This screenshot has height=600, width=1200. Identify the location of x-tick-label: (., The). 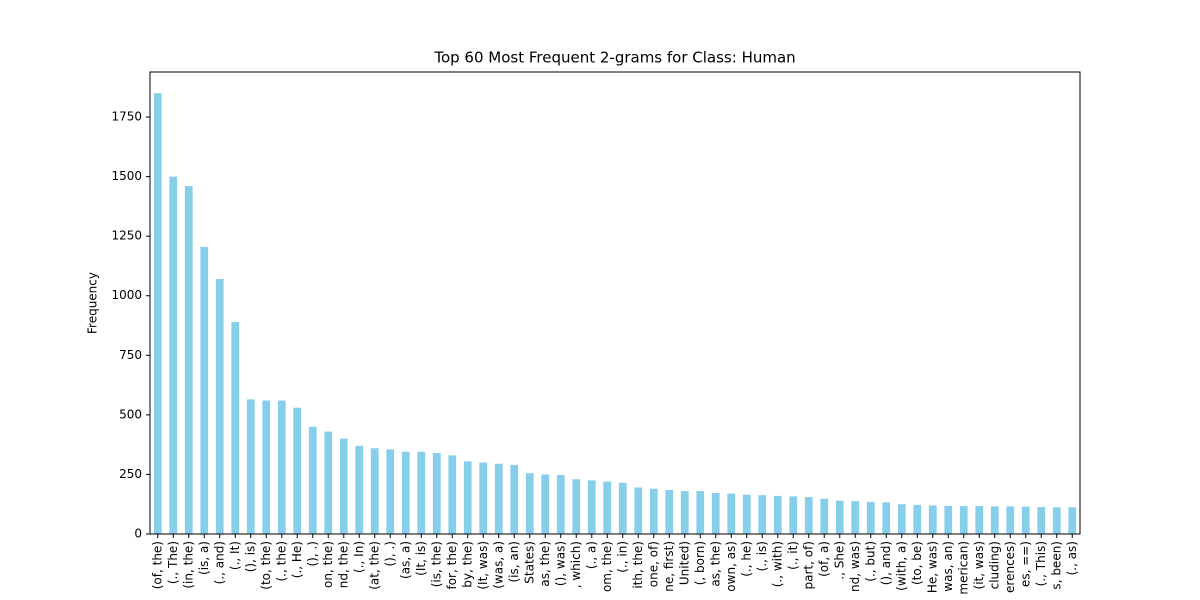
(173, 562).